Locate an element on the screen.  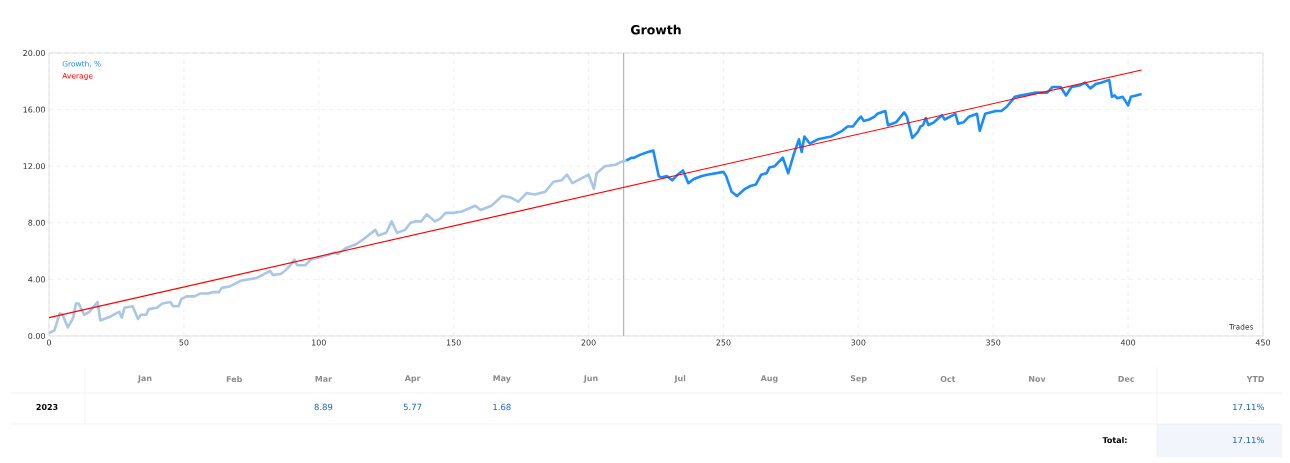
chart-title: Growth is located at coordinates (656, 29).